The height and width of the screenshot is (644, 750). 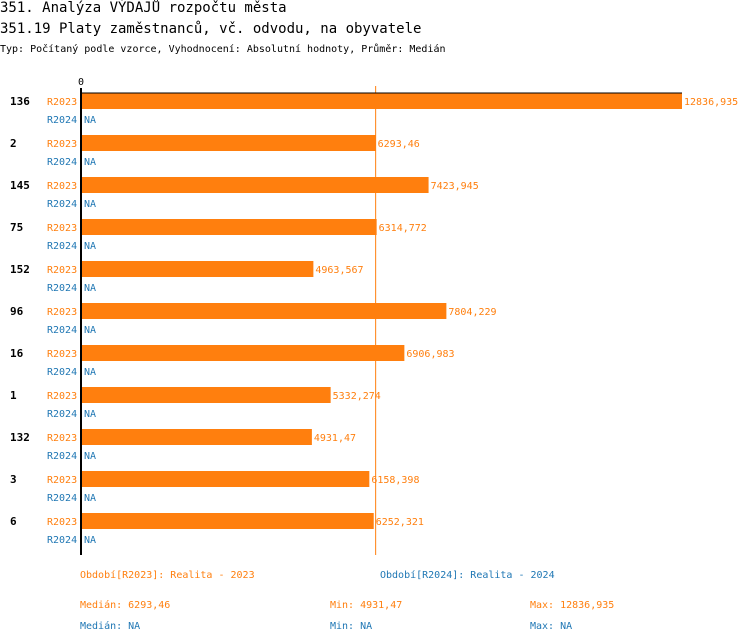 I want to click on category-label: 3, so click(x=13, y=479).